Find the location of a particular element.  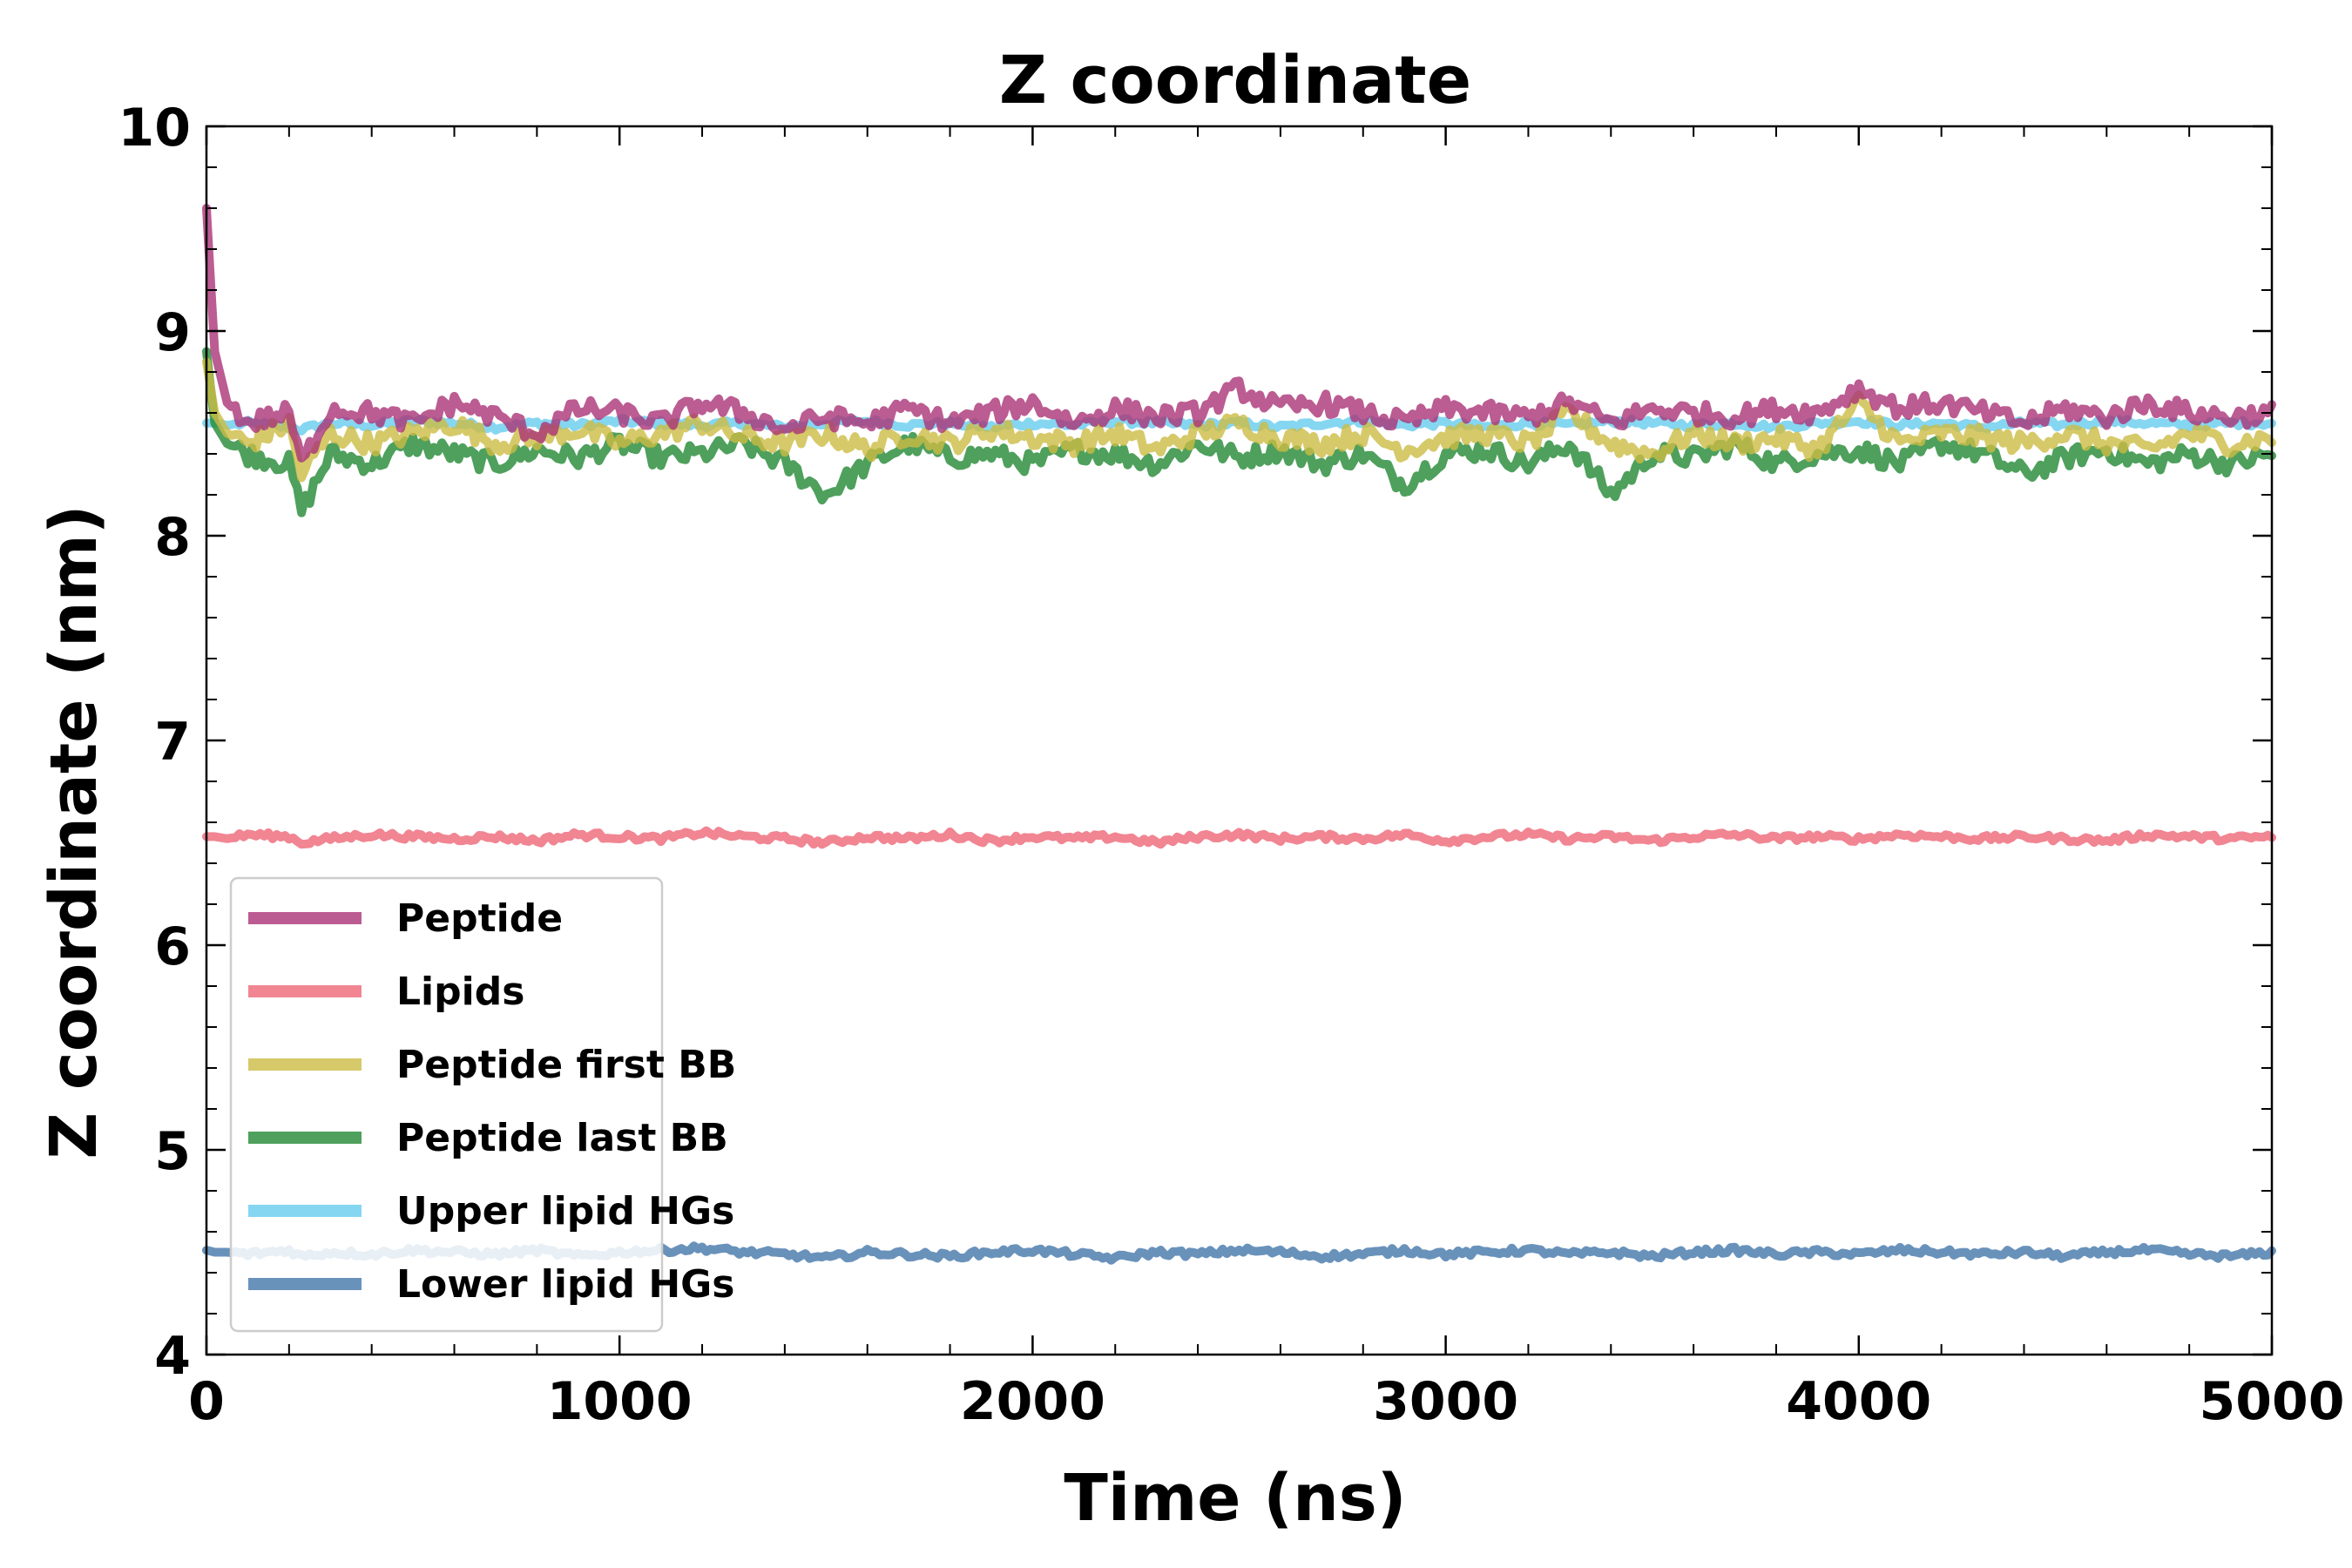

y-tick-label: 6 is located at coordinates (172, 946).